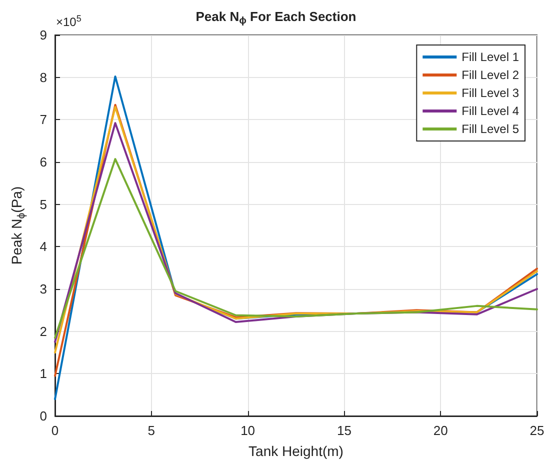 This screenshot has width=552, height=468. What do you see at coordinates (43, 416) in the screenshot?
I see `y-tick-label: 0` at bounding box center [43, 416].